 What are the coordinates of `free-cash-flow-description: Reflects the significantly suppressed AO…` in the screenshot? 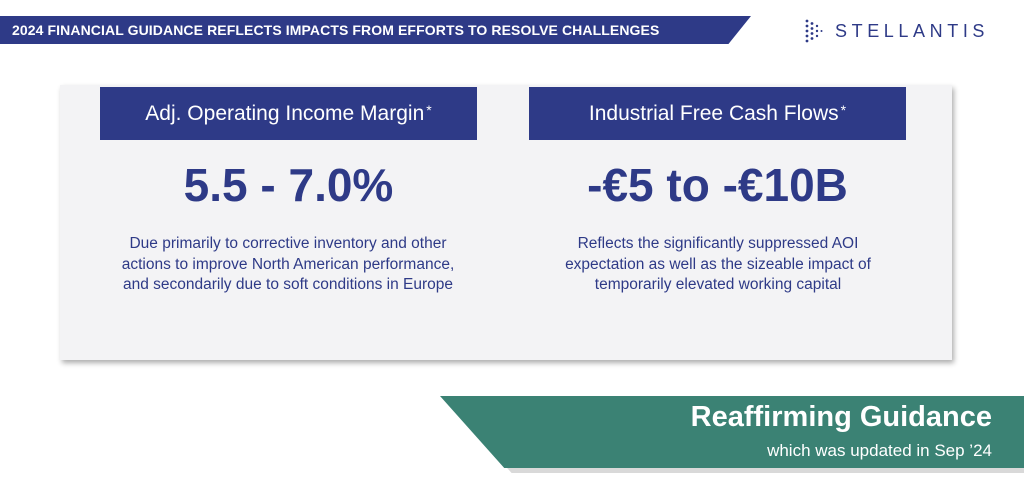 It's located at (718, 265).